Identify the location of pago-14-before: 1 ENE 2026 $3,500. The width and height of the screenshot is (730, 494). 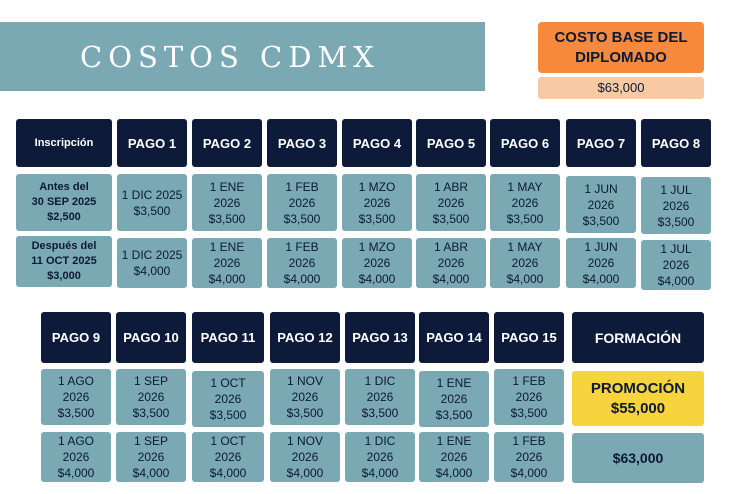
(454, 399).